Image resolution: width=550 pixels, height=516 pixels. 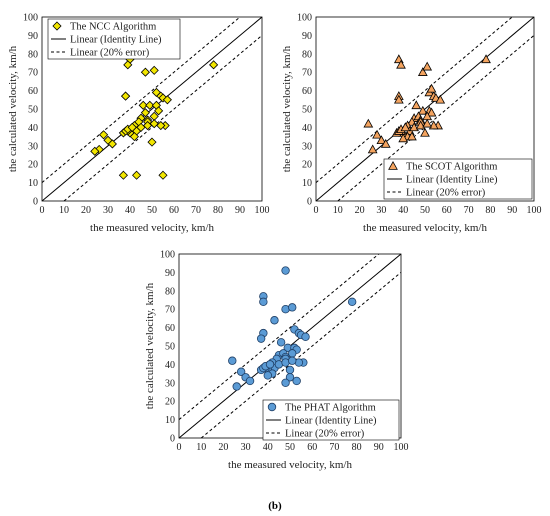 I want to click on legend-marker, so click(x=393, y=165).